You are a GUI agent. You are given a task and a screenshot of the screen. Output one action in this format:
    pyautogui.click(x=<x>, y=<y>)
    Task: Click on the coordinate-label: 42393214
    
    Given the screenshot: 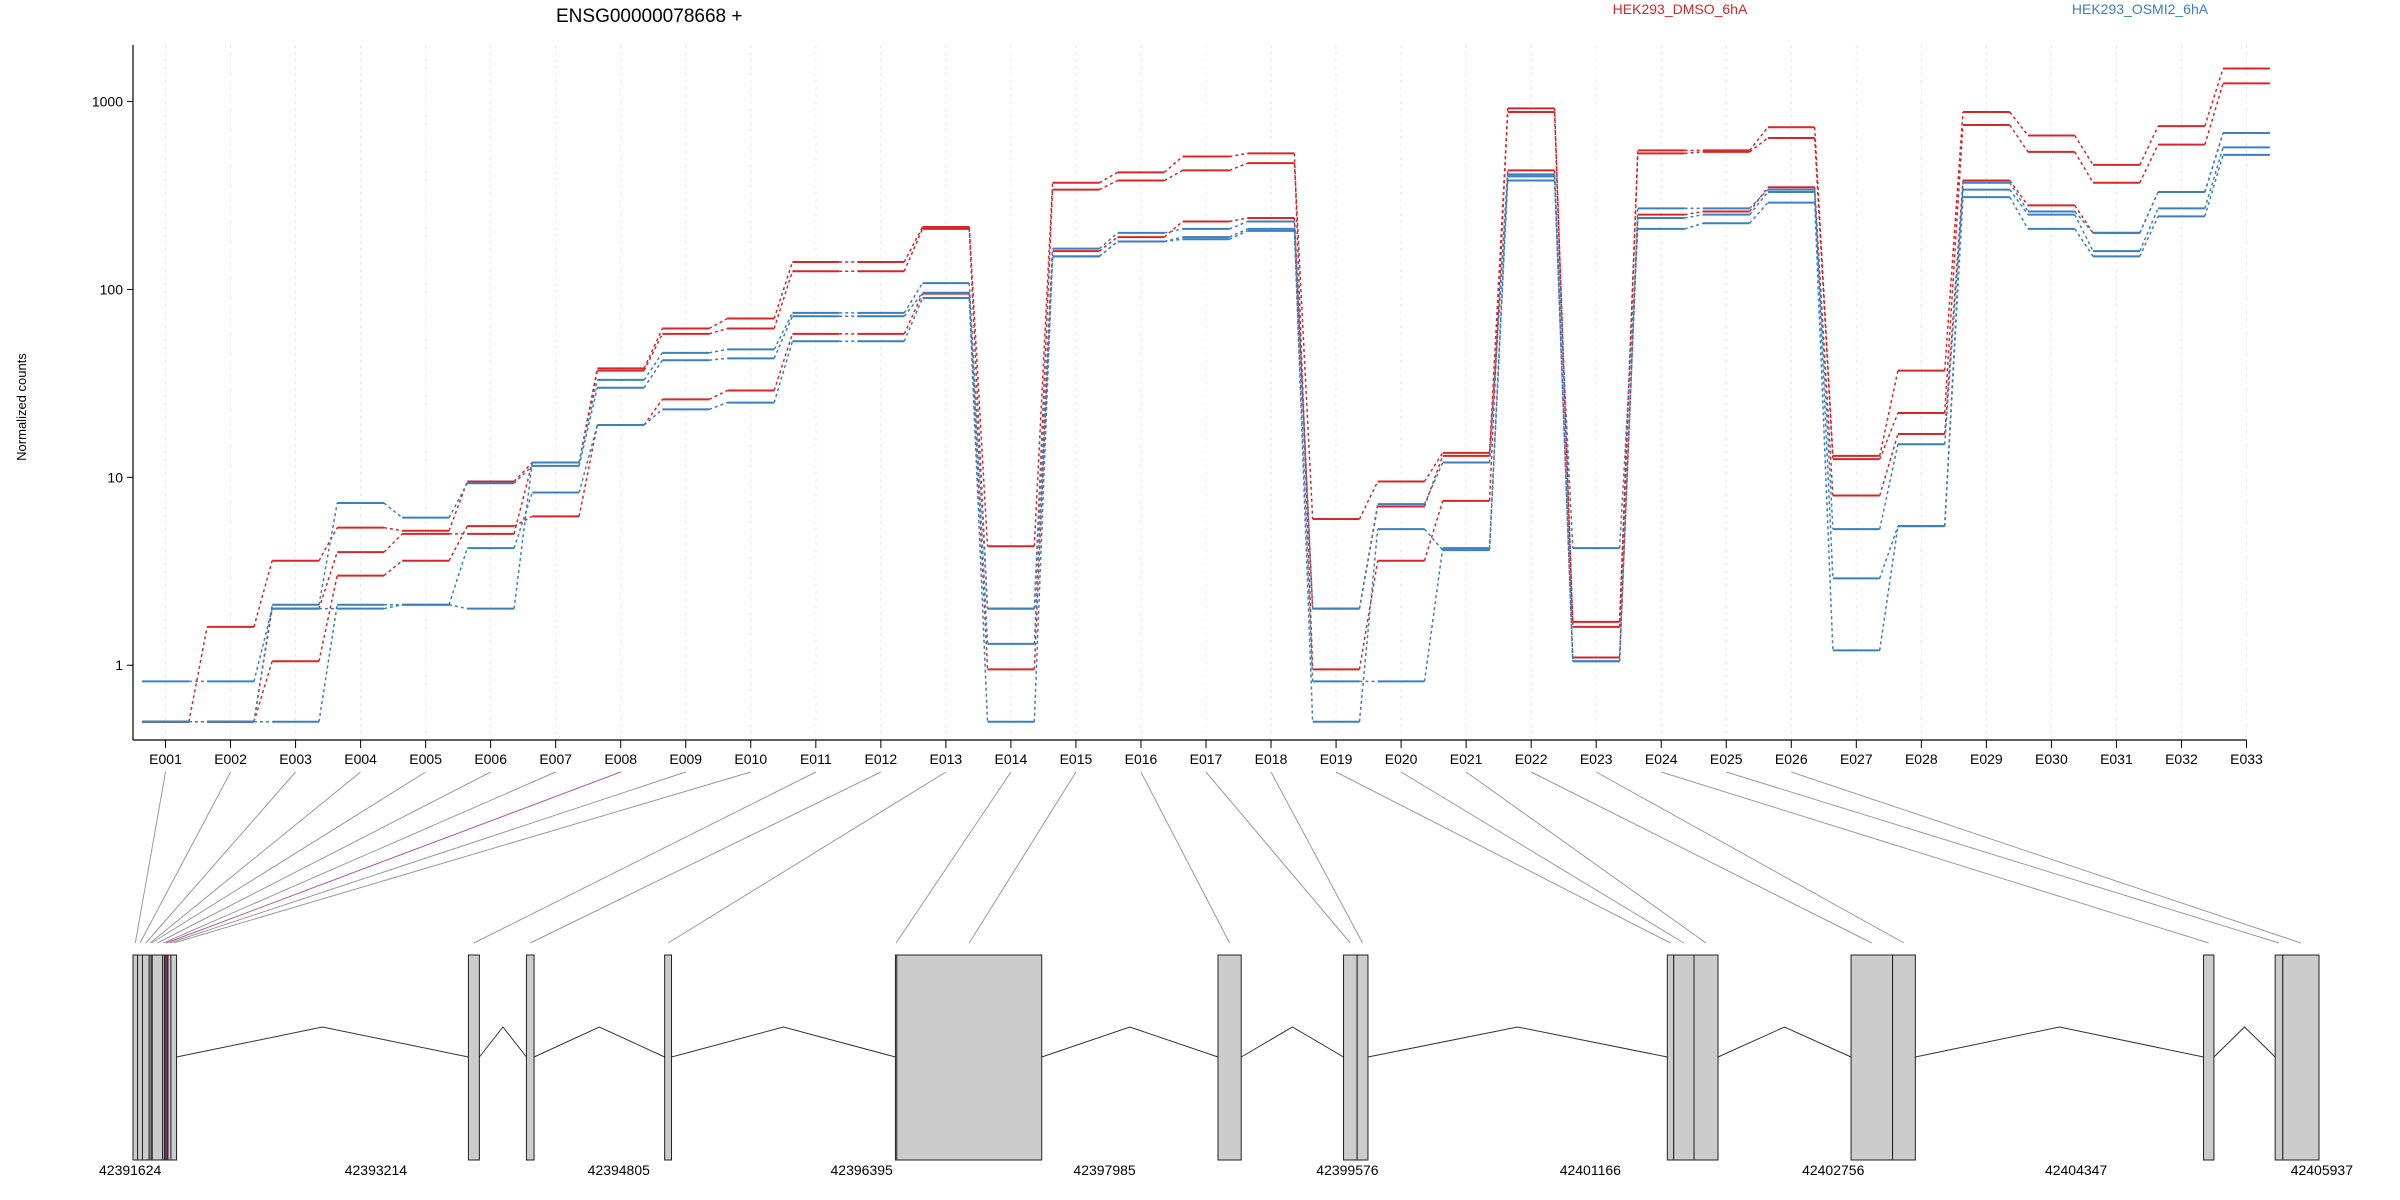 What is the action you would take?
    pyautogui.click(x=376, y=1170)
    